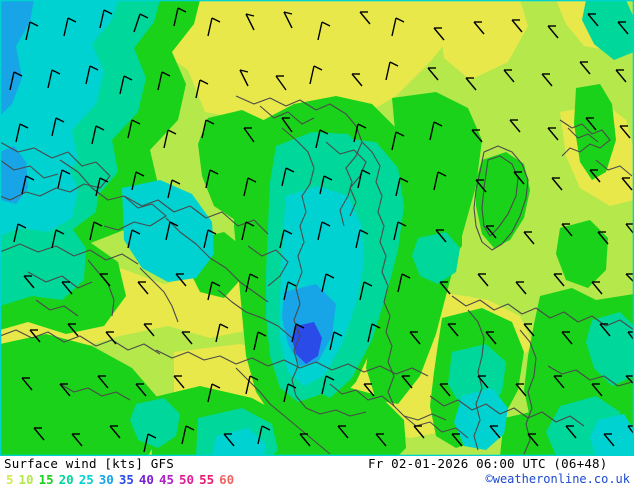 The width and height of the screenshot is (634, 490). I want to click on legend-tick-45: 45, so click(166, 479).